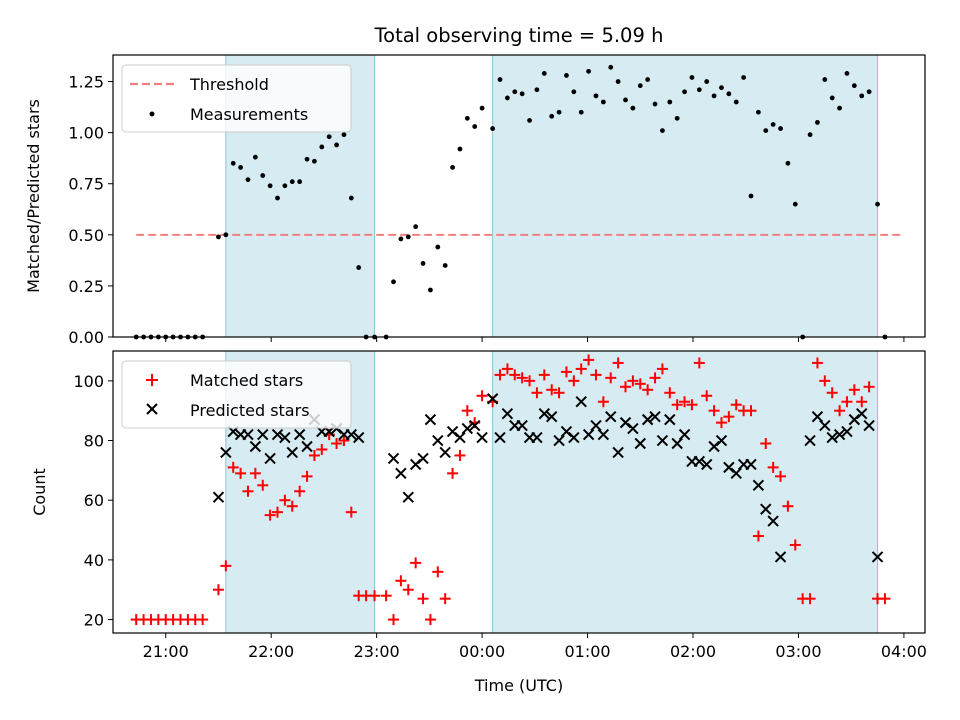 Image resolution: width=960 pixels, height=720 pixels. What do you see at coordinates (86, 184) in the screenshot?
I see `top-y-tick-label: 0.75` at bounding box center [86, 184].